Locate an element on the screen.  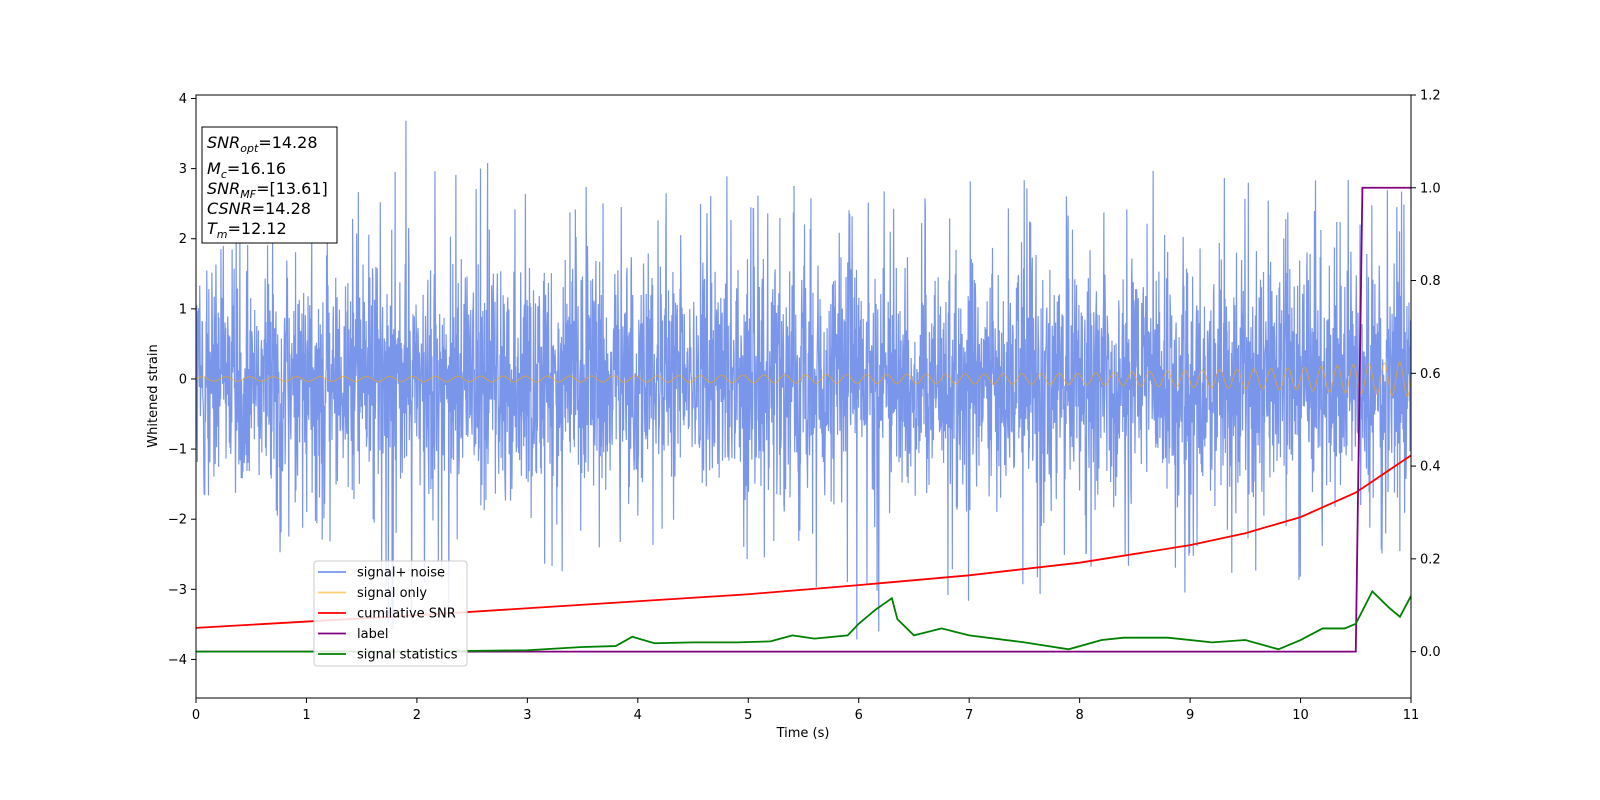
y-right-tick-label: 0.0 is located at coordinates (1430, 652).